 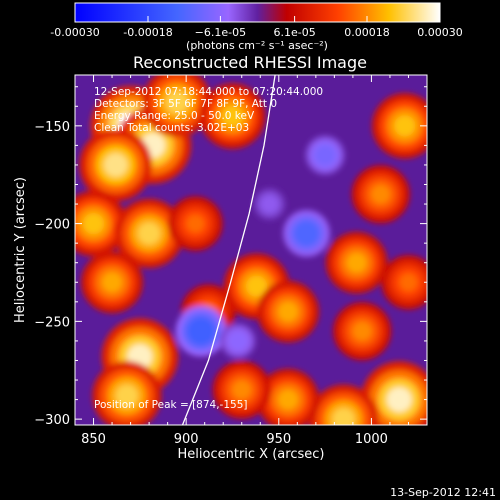 What do you see at coordinates (52, 127) in the screenshot?
I see `y-tick-label: −150` at bounding box center [52, 127].